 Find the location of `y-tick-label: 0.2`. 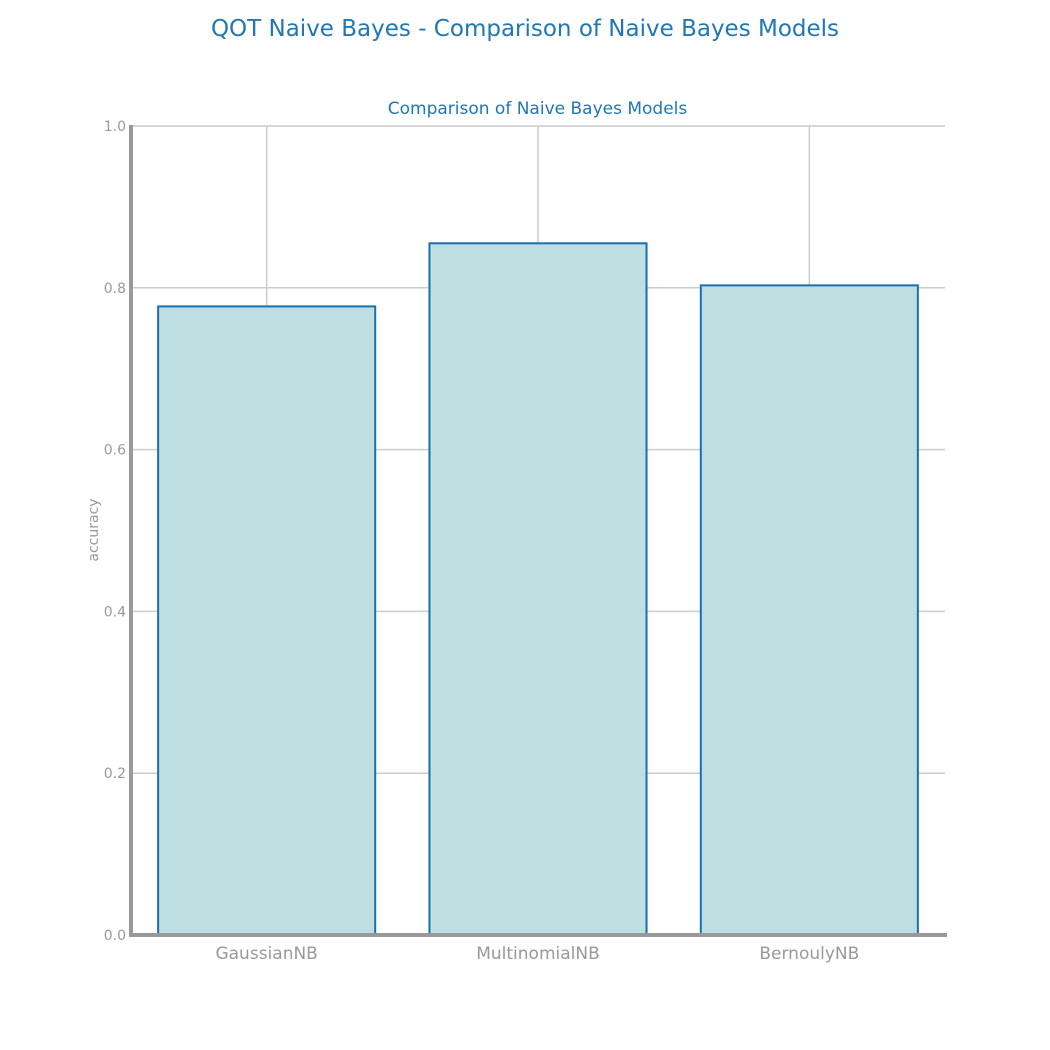

y-tick-label: 0.2 is located at coordinates (115, 774).